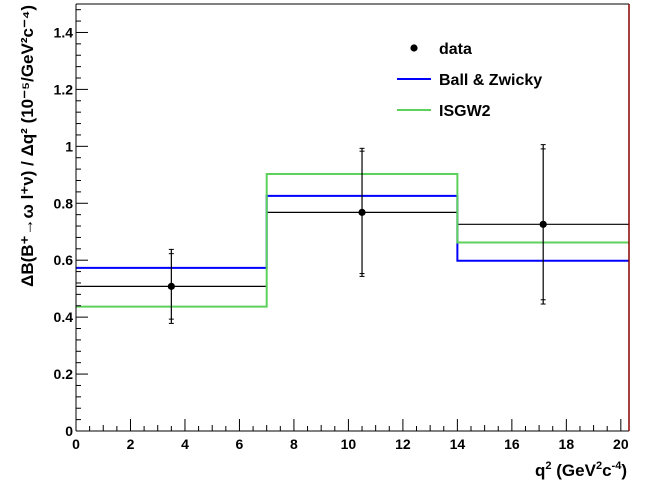 The width and height of the screenshot is (651, 484). Describe the element at coordinates (465, 111) in the screenshot. I see `legend-label: ISGW2` at that location.